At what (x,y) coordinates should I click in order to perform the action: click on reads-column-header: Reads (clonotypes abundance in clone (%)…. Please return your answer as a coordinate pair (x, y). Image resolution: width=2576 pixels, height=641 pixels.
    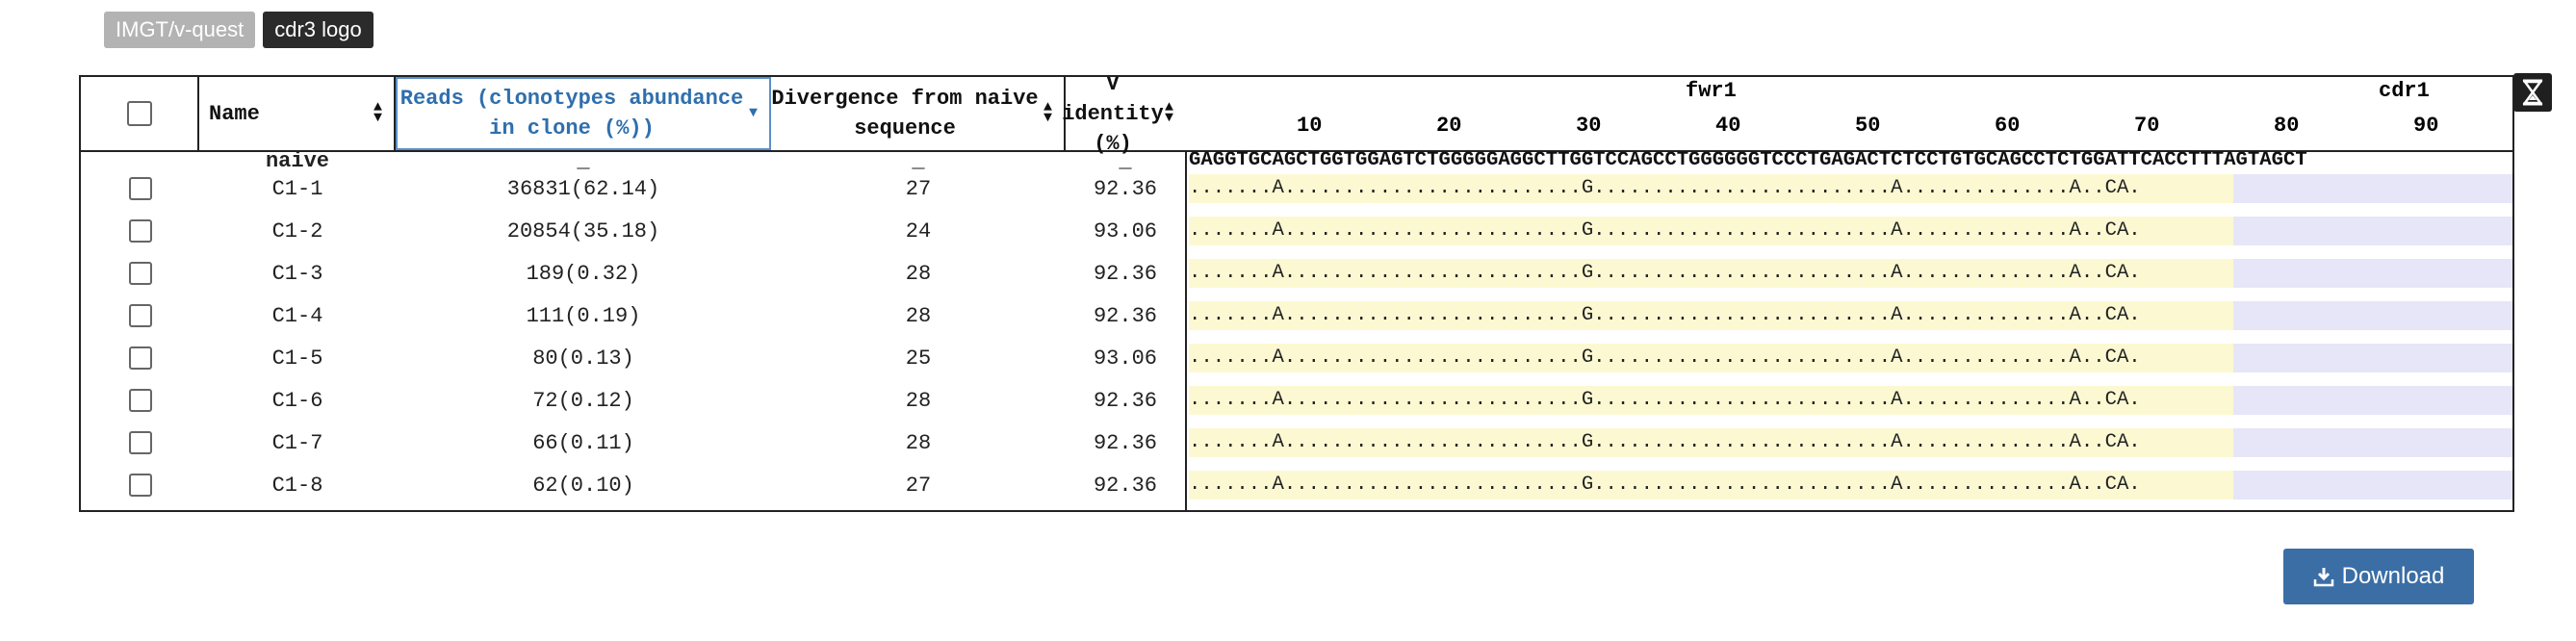
    Looking at the image, I should click on (583, 114).